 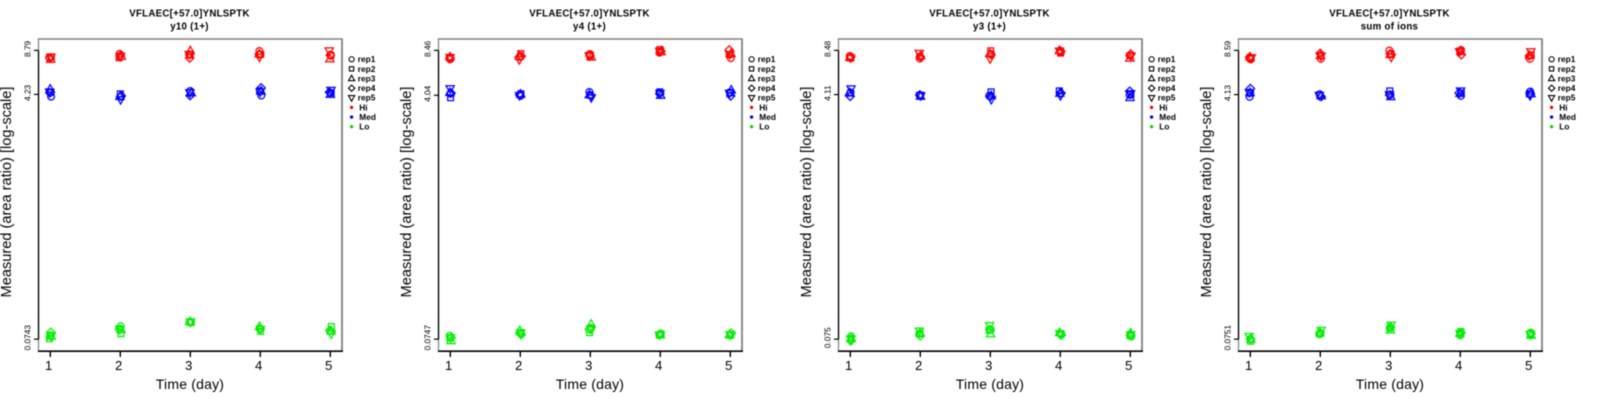 What do you see at coordinates (427, 48) in the screenshot?
I see `svg-text: 8.46` at bounding box center [427, 48].